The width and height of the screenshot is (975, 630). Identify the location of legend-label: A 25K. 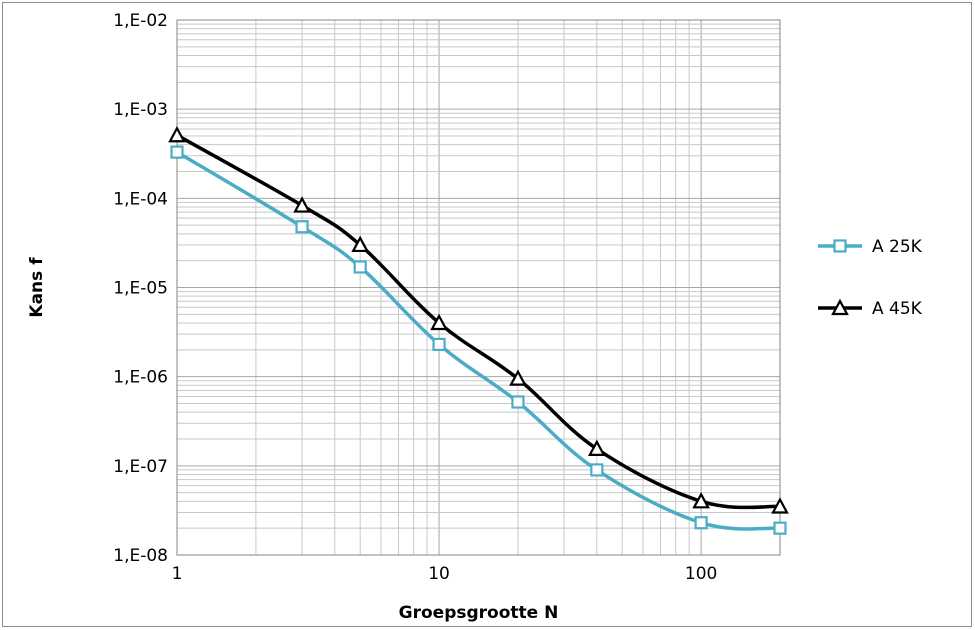
(897, 247).